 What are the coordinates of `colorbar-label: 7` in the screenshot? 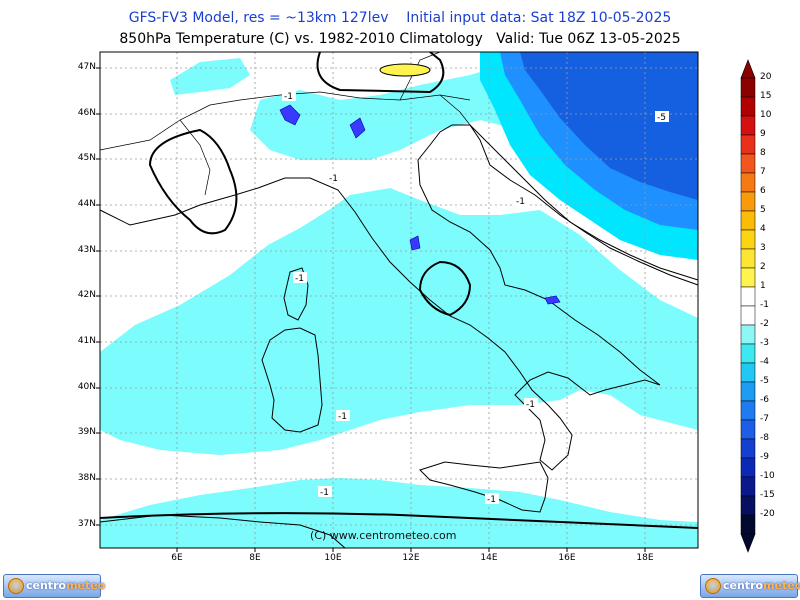 It's located at (763, 172).